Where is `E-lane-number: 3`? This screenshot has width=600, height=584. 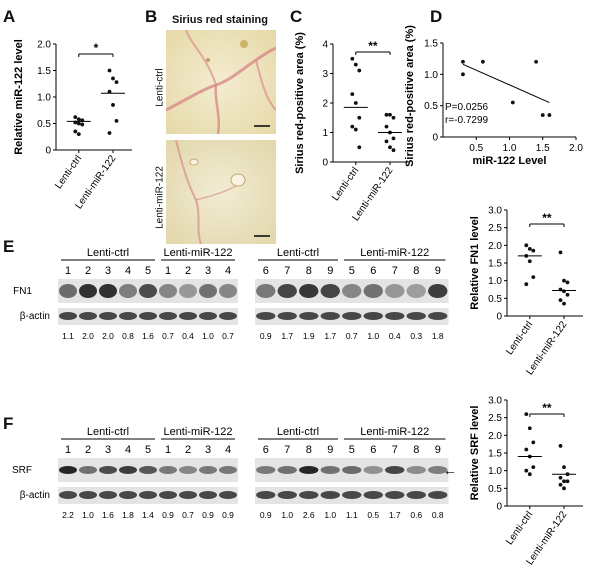 E-lane-number: 3 is located at coordinates (108, 271).